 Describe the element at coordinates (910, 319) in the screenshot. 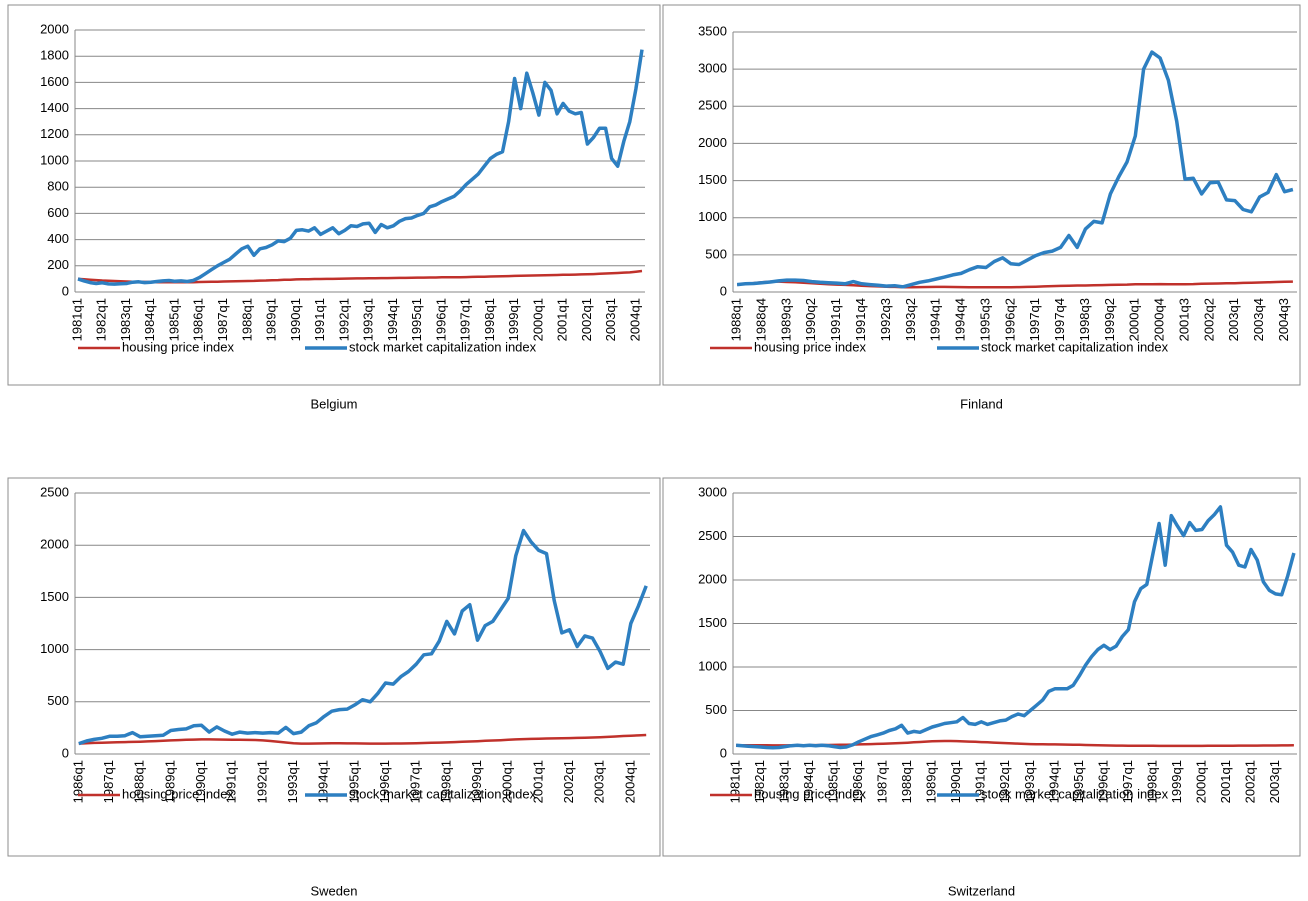

I see `x-tick-label: 1993q2` at that location.